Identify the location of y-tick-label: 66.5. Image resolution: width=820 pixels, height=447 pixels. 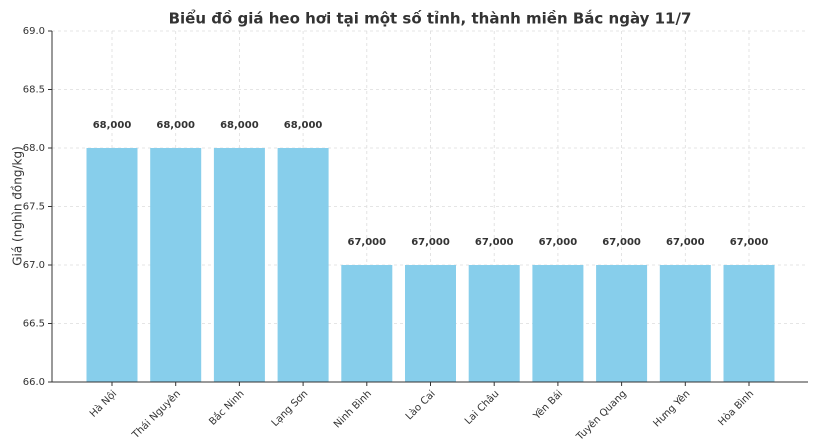
(34, 324).